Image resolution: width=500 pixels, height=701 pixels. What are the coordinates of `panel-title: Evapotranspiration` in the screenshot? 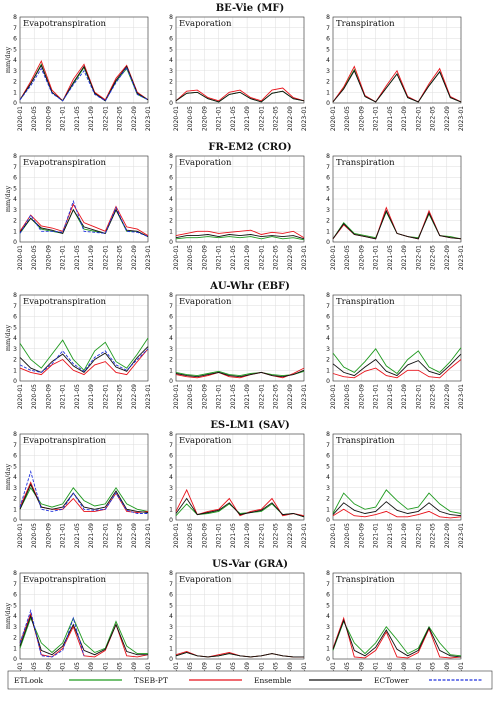 It's located at (65, 302).